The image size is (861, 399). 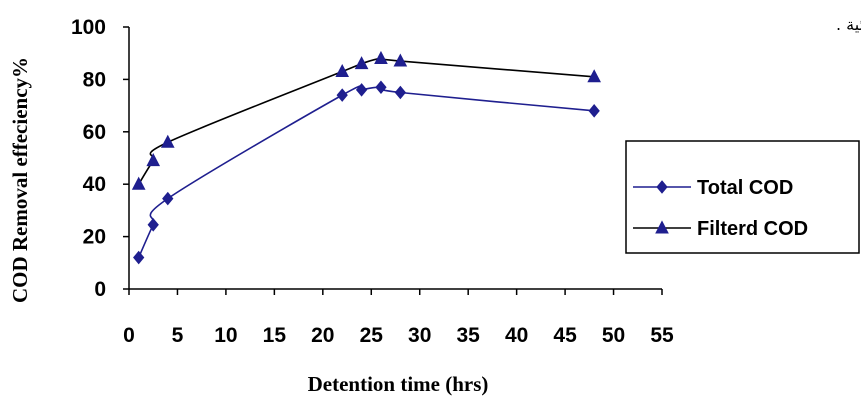 I want to click on x-tick-label: 35, so click(x=469, y=335).